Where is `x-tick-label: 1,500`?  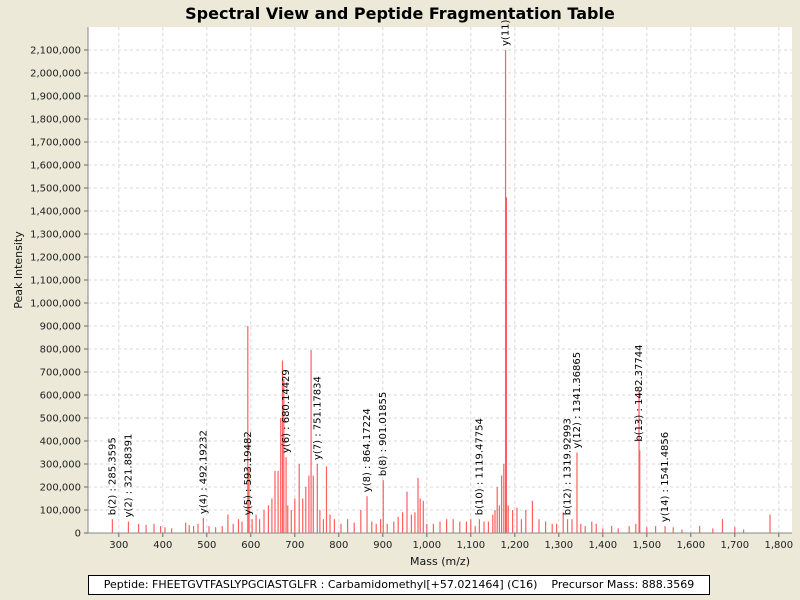
x-tick-label: 1,500 is located at coordinates (646, 545).